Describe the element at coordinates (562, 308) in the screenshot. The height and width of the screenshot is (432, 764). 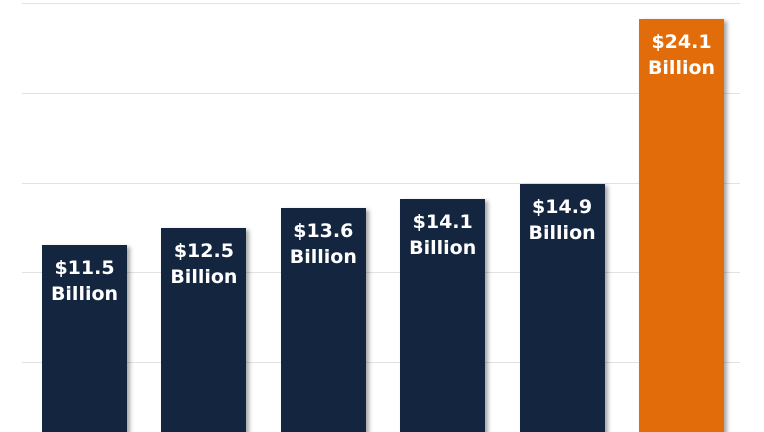
I see `bar: $14.9 Billion` at that location.